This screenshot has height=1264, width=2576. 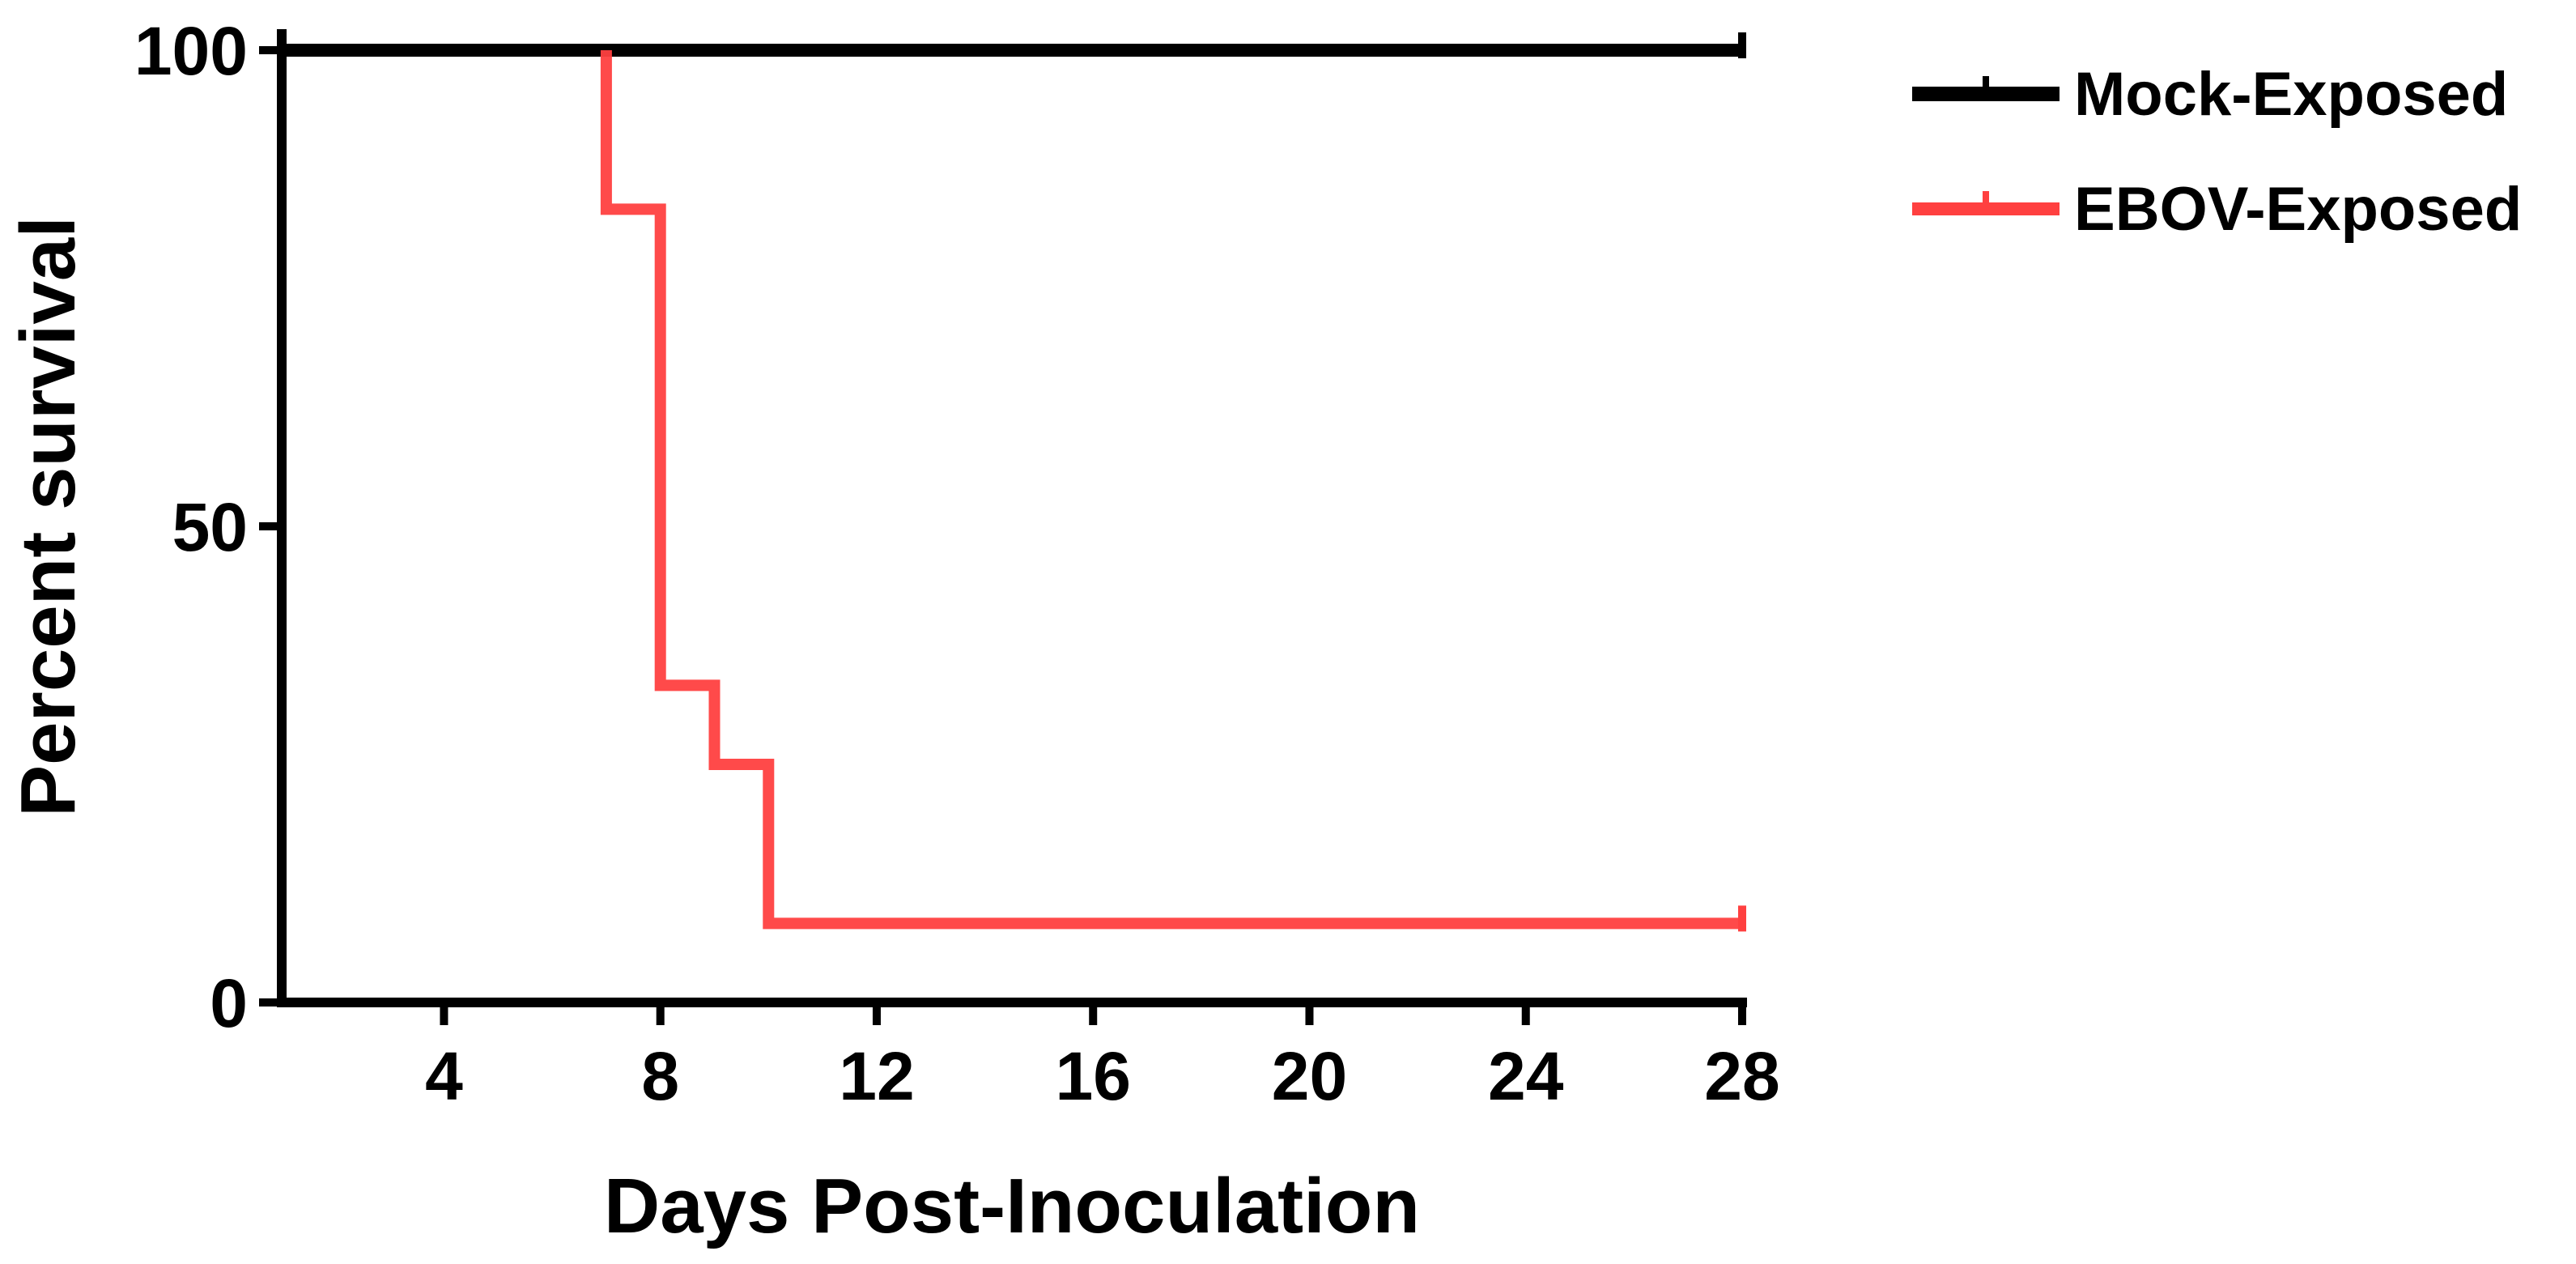 What do you see at coordinates (210, 527) in the screenshot?
I see `y-tick-label: 50` at bounding box center [210, 527].